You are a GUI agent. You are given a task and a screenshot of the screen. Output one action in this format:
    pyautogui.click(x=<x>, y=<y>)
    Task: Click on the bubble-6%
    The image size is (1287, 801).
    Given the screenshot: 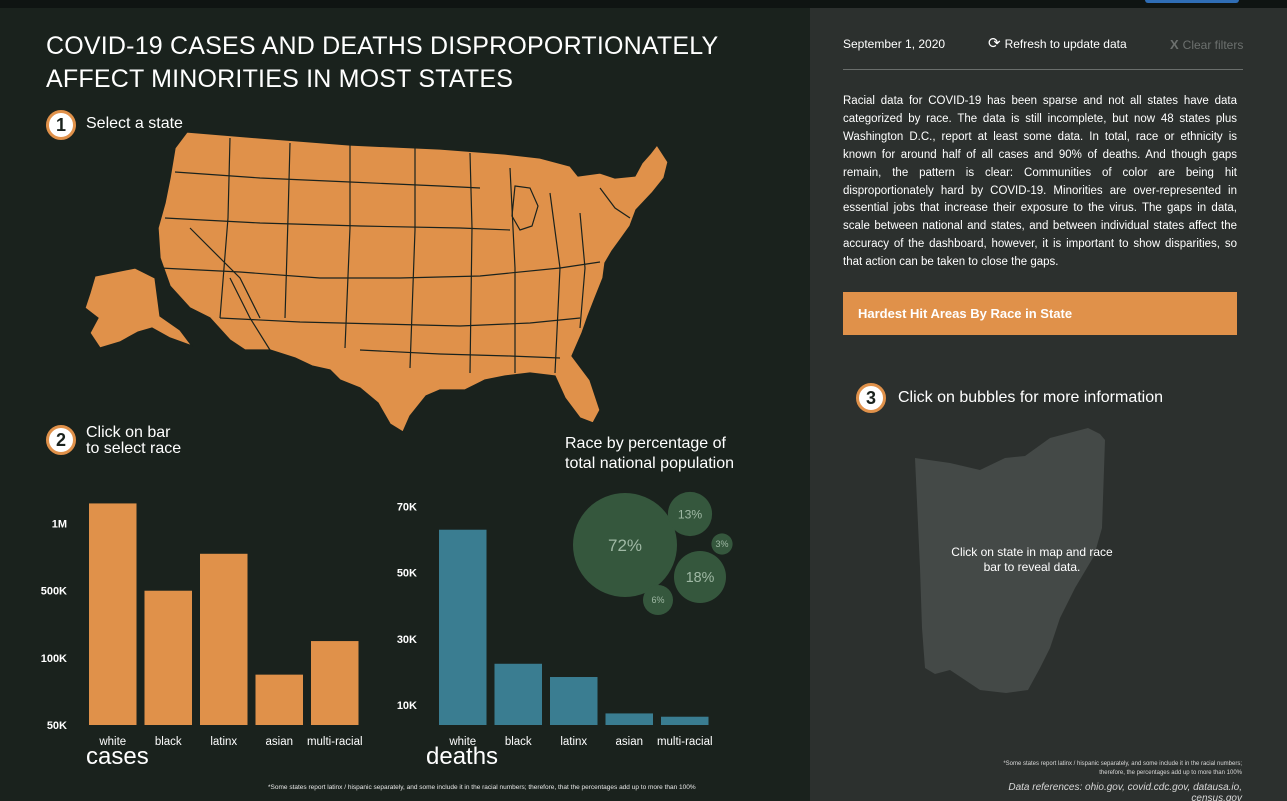 What is the action you would take?
    pyautogui.click(x=658, y=600)
    